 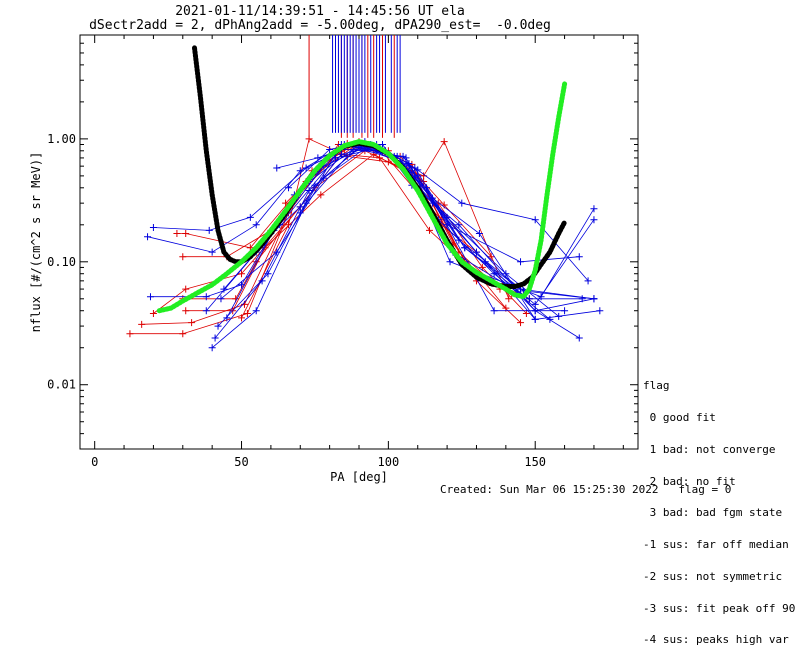 What do you see at coordinates (320, 11) in the screenshot?
I see `chart-title-time-range: 2021-01-11/14:39:51 - 14:45:56 UT ela` at bounding box center [320, 11].